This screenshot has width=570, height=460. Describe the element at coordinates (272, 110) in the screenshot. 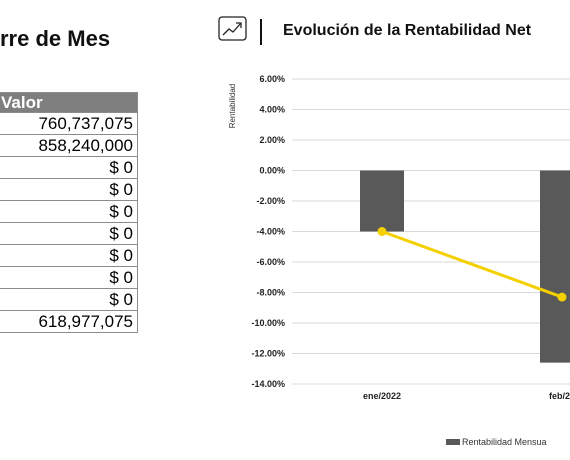

I see `y-tick-label: 4.00%` at that location.